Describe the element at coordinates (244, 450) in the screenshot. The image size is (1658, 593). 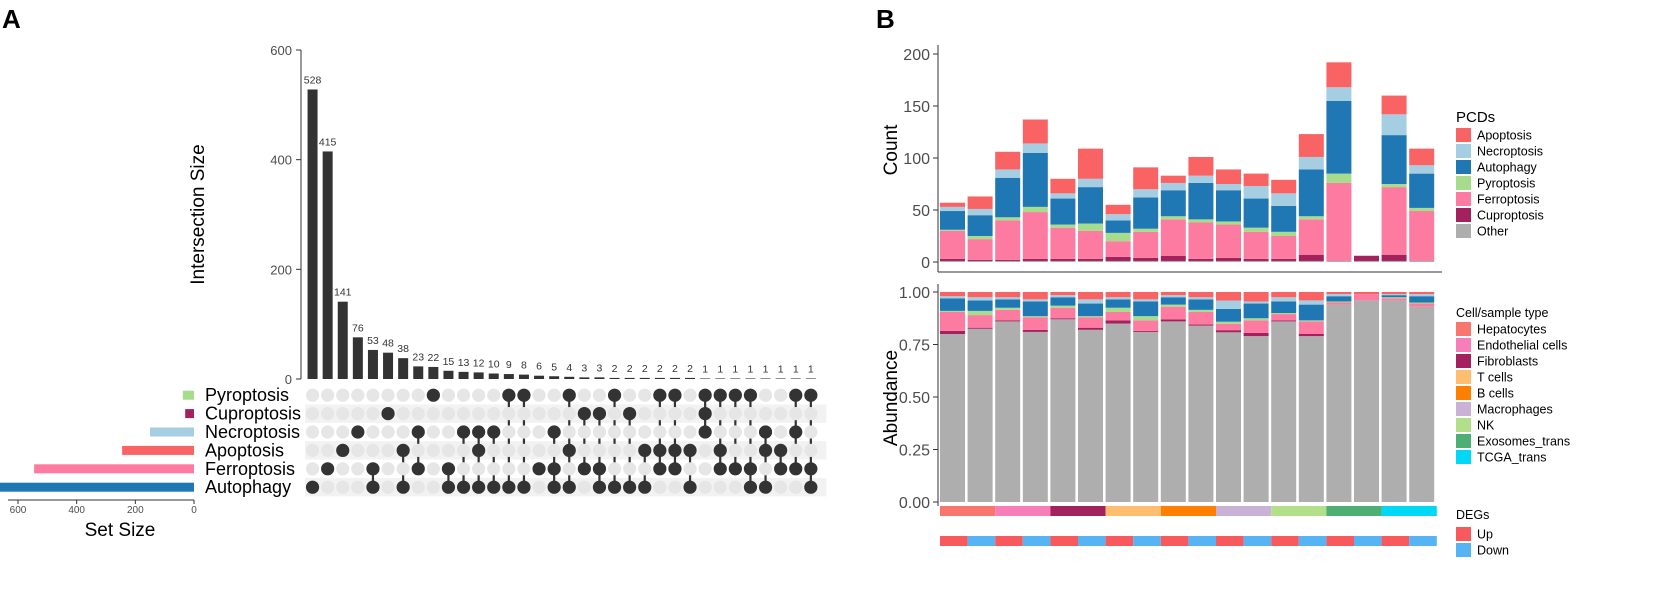
I see `set-label-apoptosis: Apoptosis` at that location.